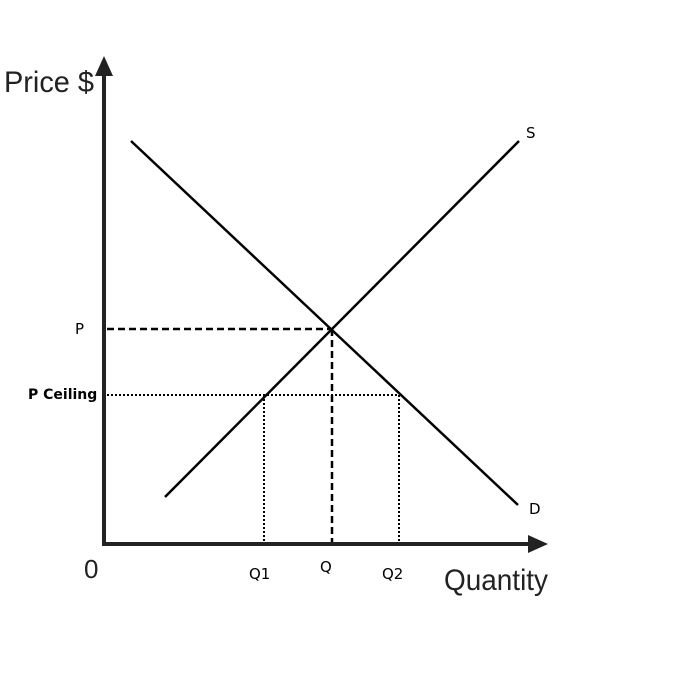 The image size is (675, 675). Describe the element at coordinates (79, 329) in the screenshot. I see `equilibrium-price-label: P` at that location.